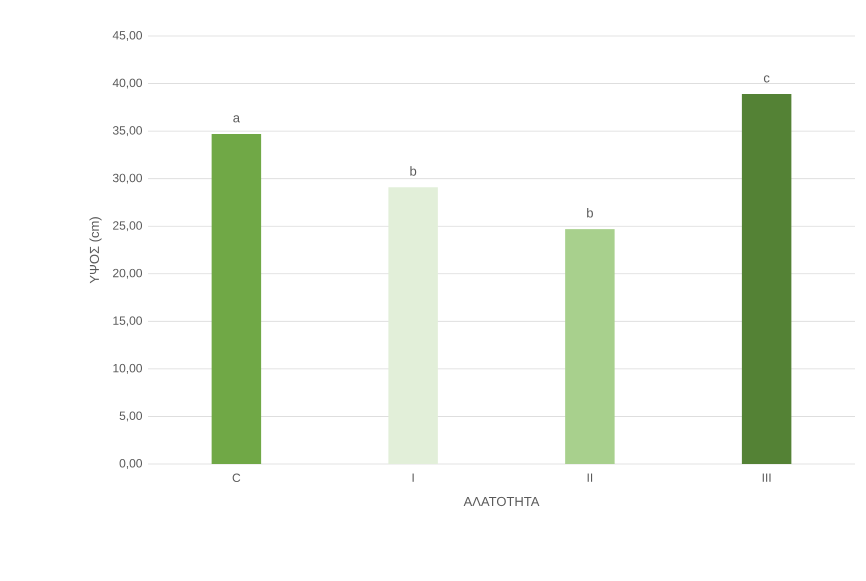 The image size is (866, 581). I want to click on y-axis-title: ΥΨΟΣ (cm), so click(95, 250).